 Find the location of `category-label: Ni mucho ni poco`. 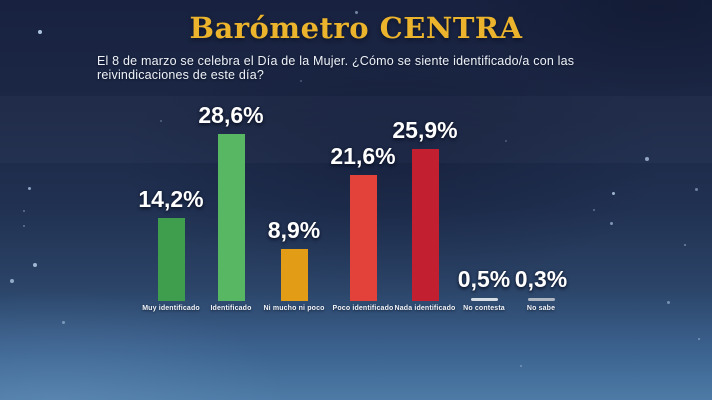

category-label: Ni mucho ni poco is located at coordinates (294, 308).